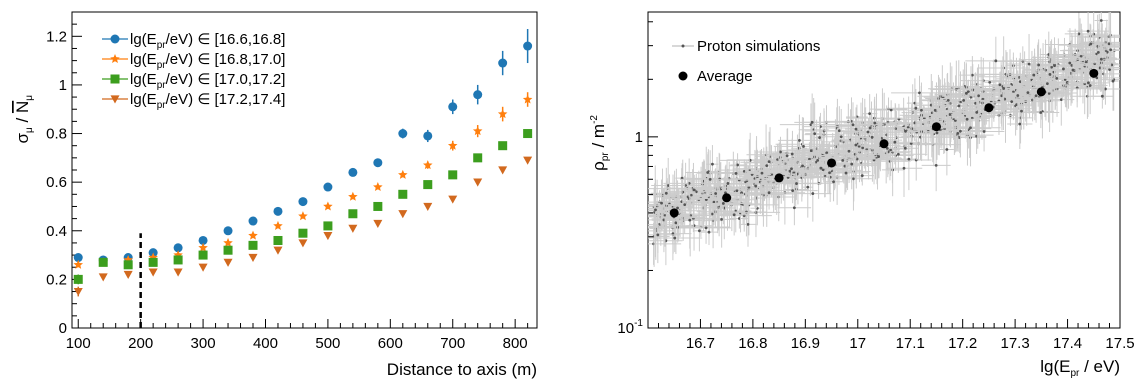 The width and height of the screenshot is (1141, 383). Describe the element at coordinates (639, 137) in the screenshot. I see `y-tick-label: 1` at that location.